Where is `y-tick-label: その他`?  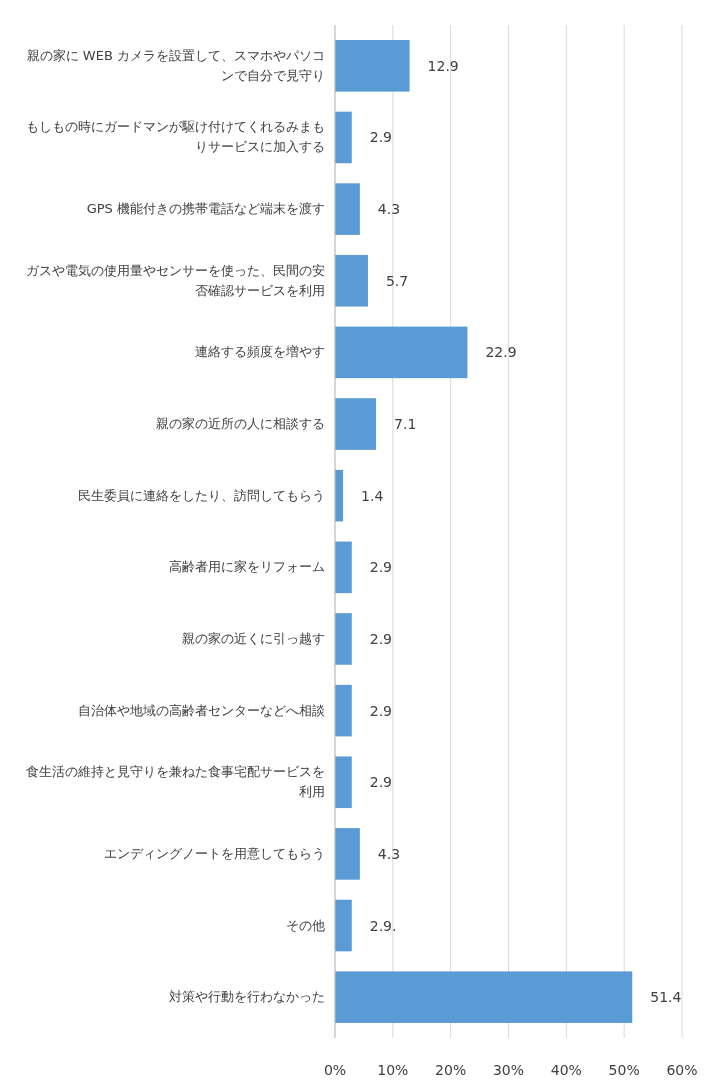 y-tick-label: その他 is located at coordinates (305, 925).